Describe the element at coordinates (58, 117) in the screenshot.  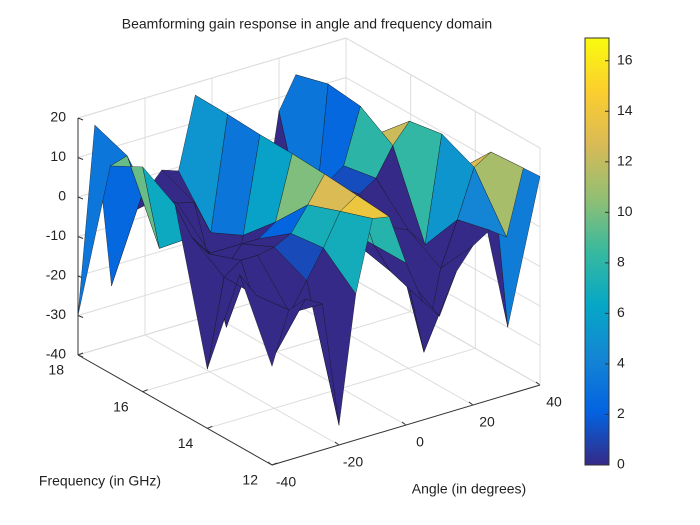
I see `z-tick-label: 20` at that location.